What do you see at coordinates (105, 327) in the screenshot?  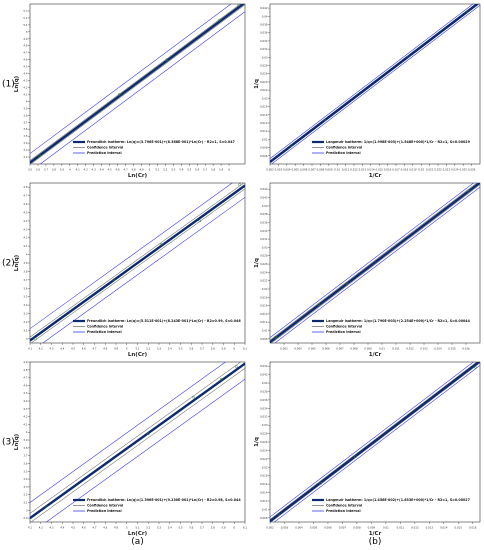 I see `legend-confidence-label: Confidence interval` at bounding box center [105, 327].